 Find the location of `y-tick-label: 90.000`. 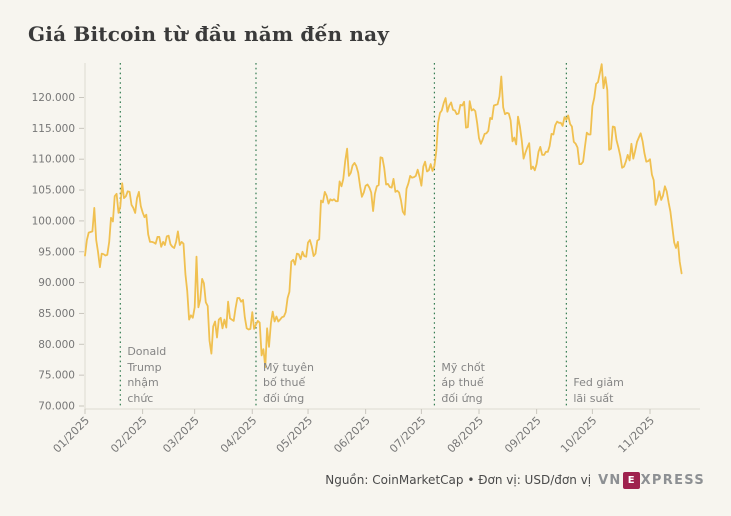

y-tick-label: 90.000 is located at coordinates (56, 283).